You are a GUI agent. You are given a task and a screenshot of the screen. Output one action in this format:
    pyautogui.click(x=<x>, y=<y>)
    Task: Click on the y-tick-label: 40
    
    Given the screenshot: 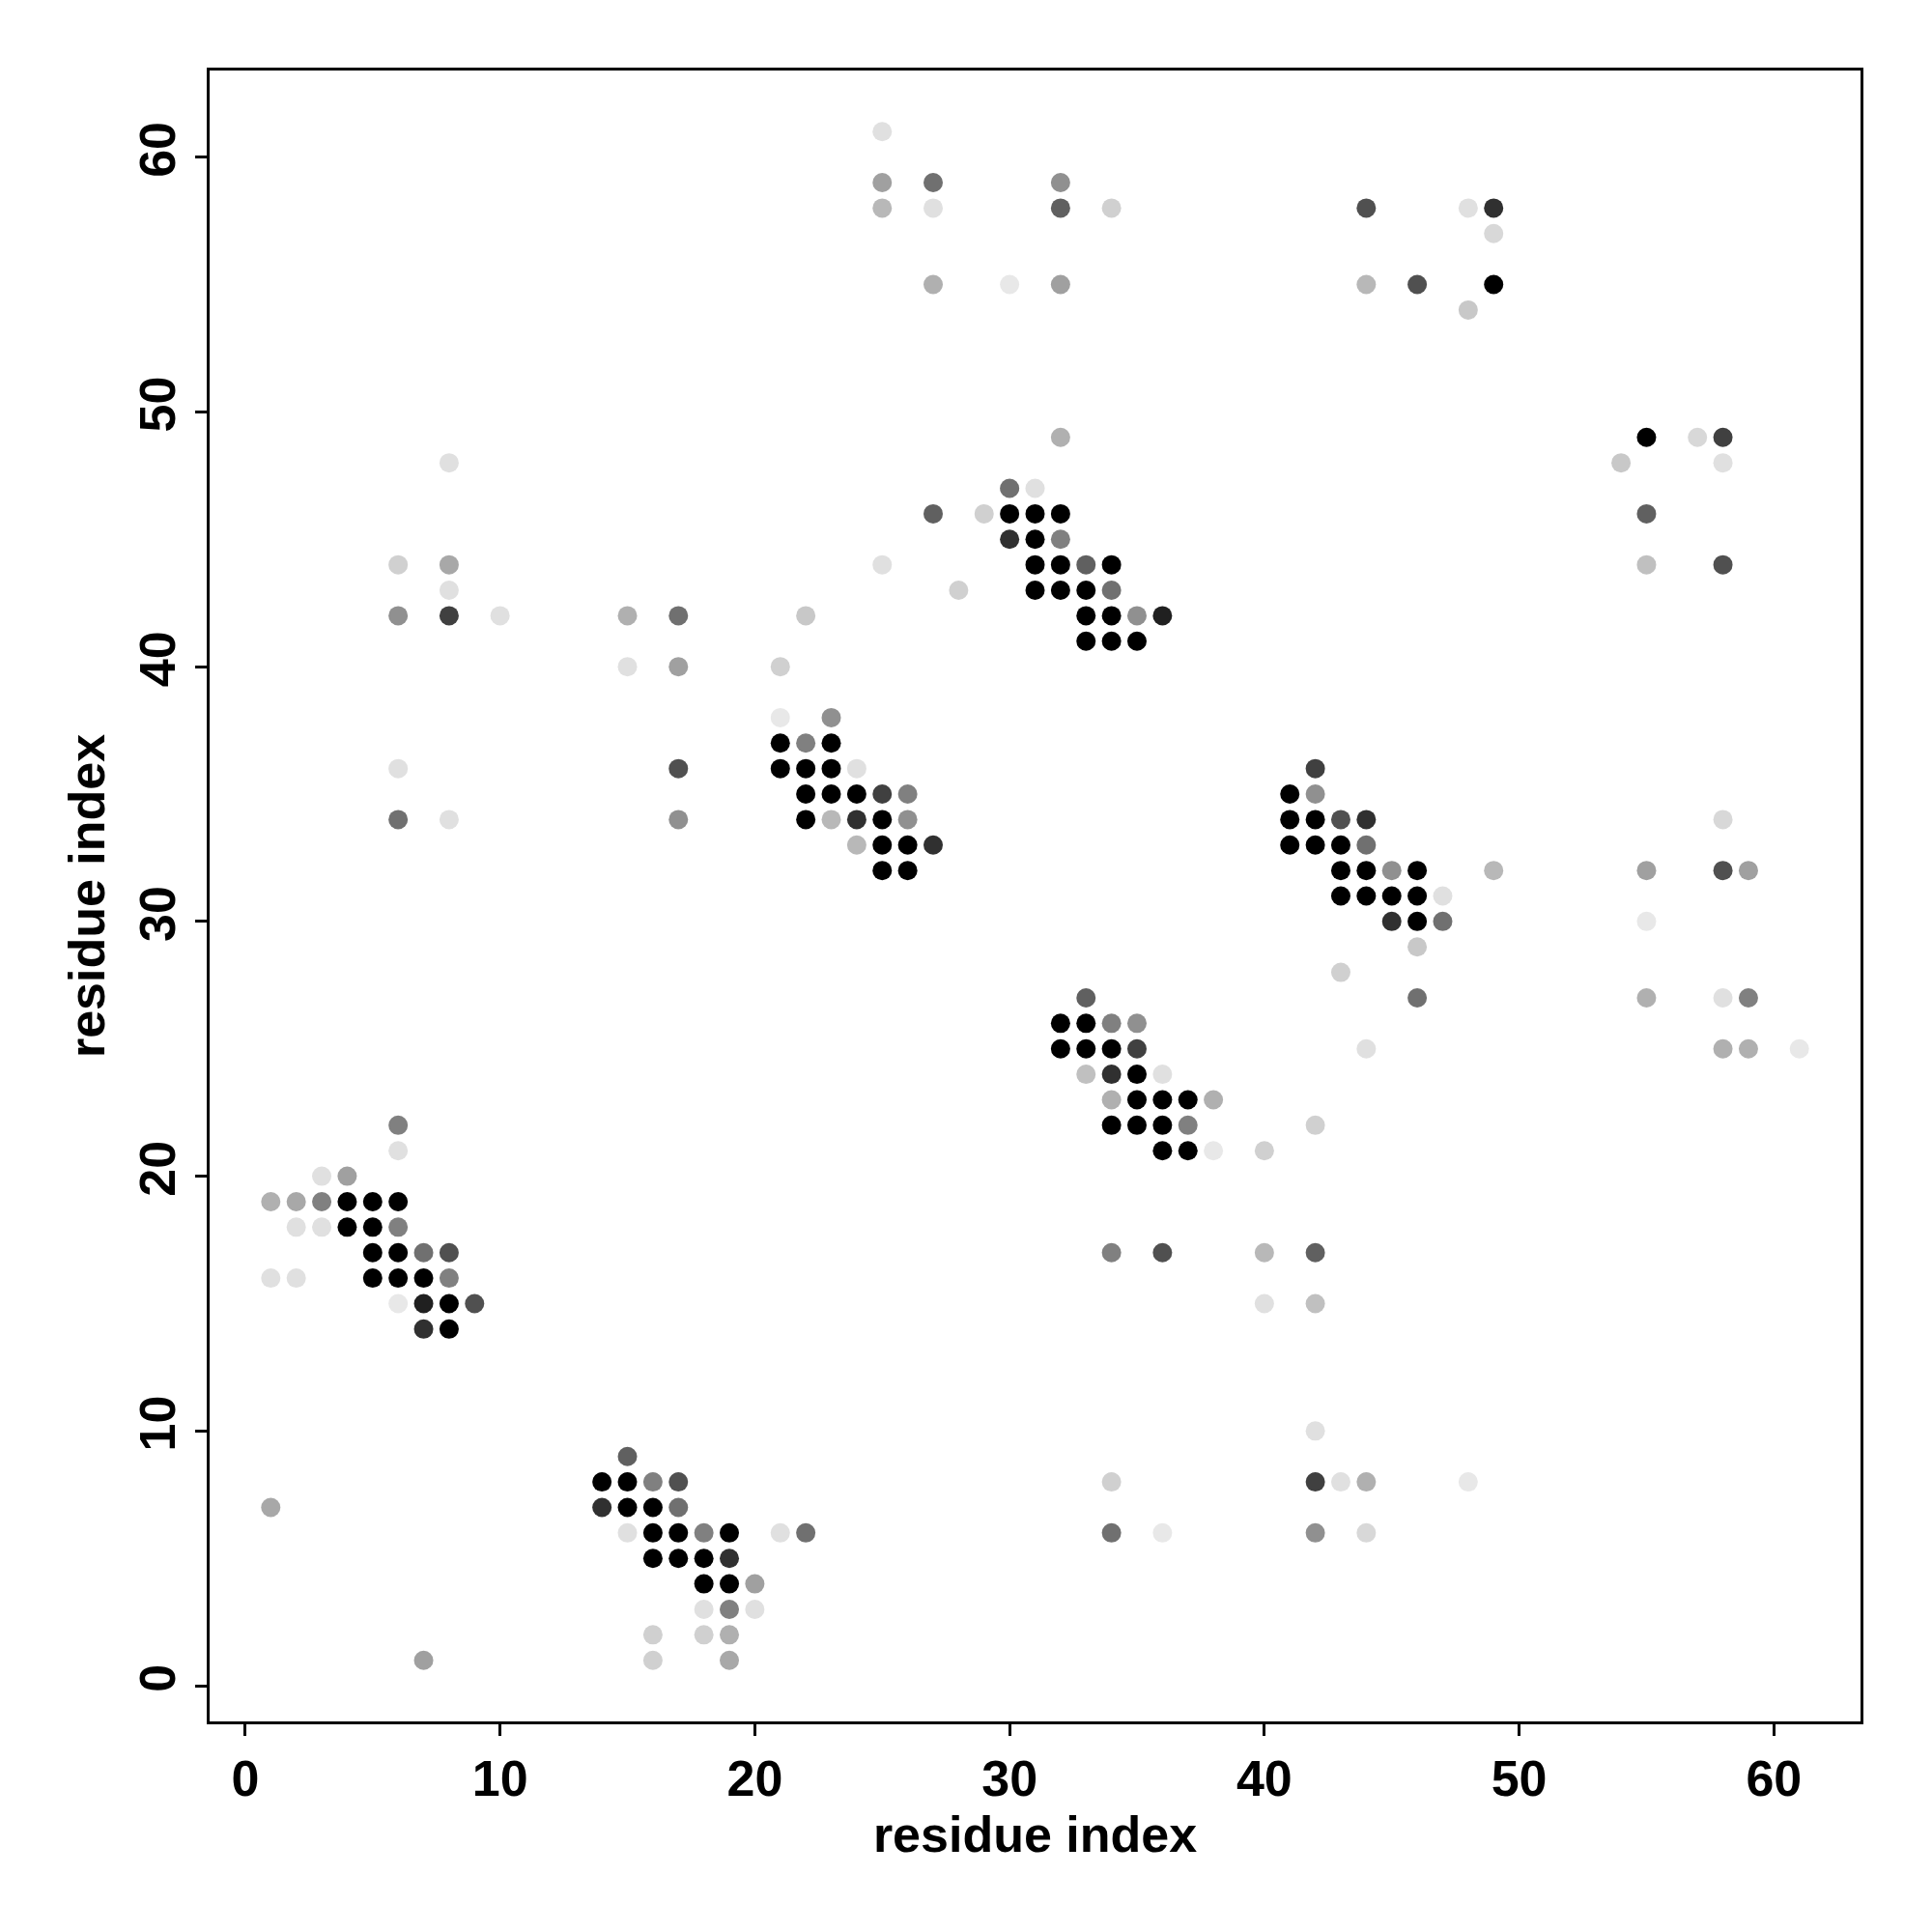 What is the action you would take?
    pyautogui.click(x=157, y=659)
    